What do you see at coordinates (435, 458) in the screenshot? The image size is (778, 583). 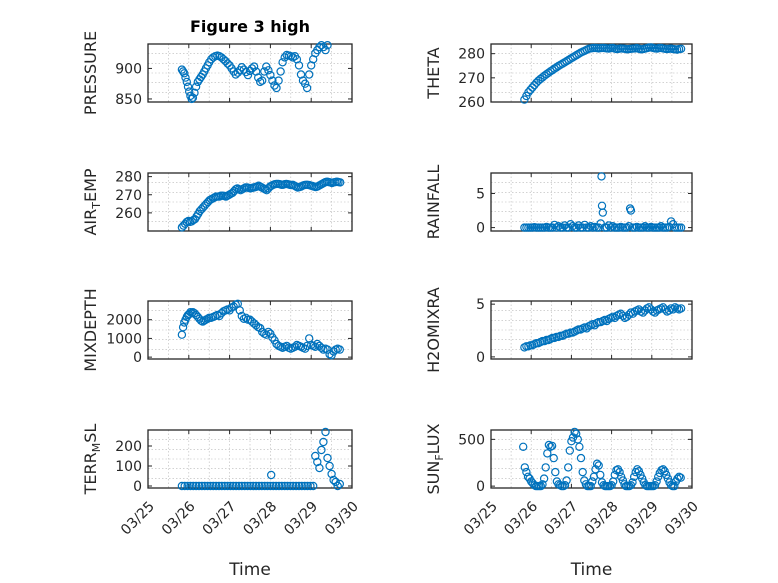 I see `y-axis-label: SUNFLUX` at bounding box center [435, 458].